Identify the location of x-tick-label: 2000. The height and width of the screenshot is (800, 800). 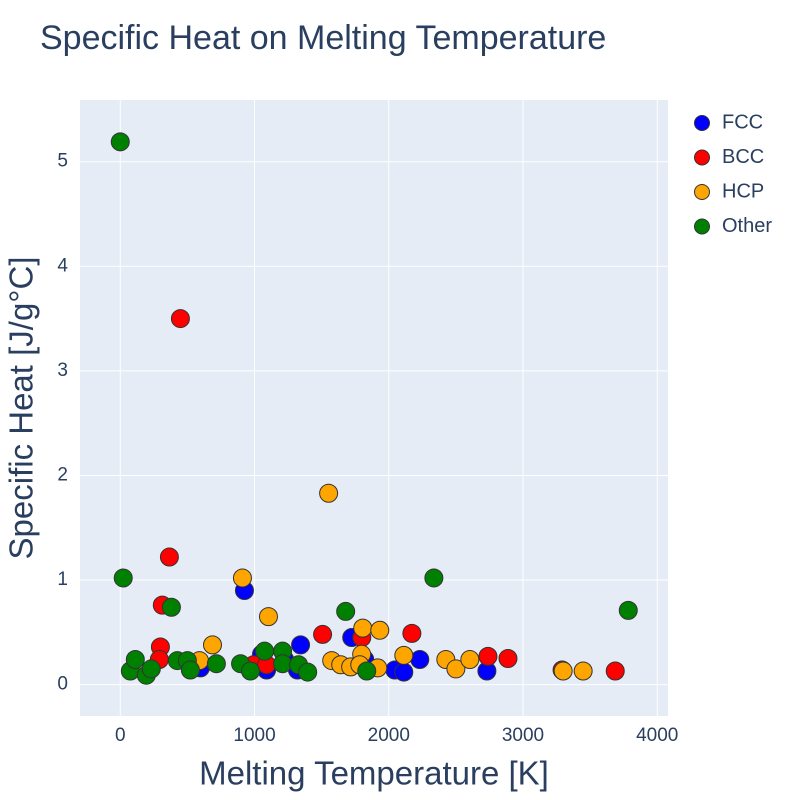
(389, 735).